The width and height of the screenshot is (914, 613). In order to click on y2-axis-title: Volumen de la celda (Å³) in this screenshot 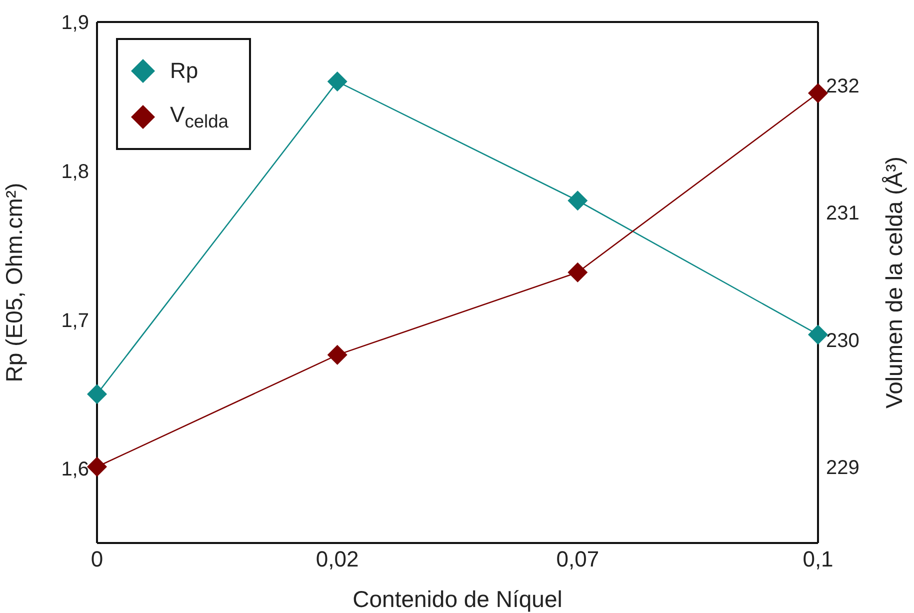, I will do `click(894, 282)`.